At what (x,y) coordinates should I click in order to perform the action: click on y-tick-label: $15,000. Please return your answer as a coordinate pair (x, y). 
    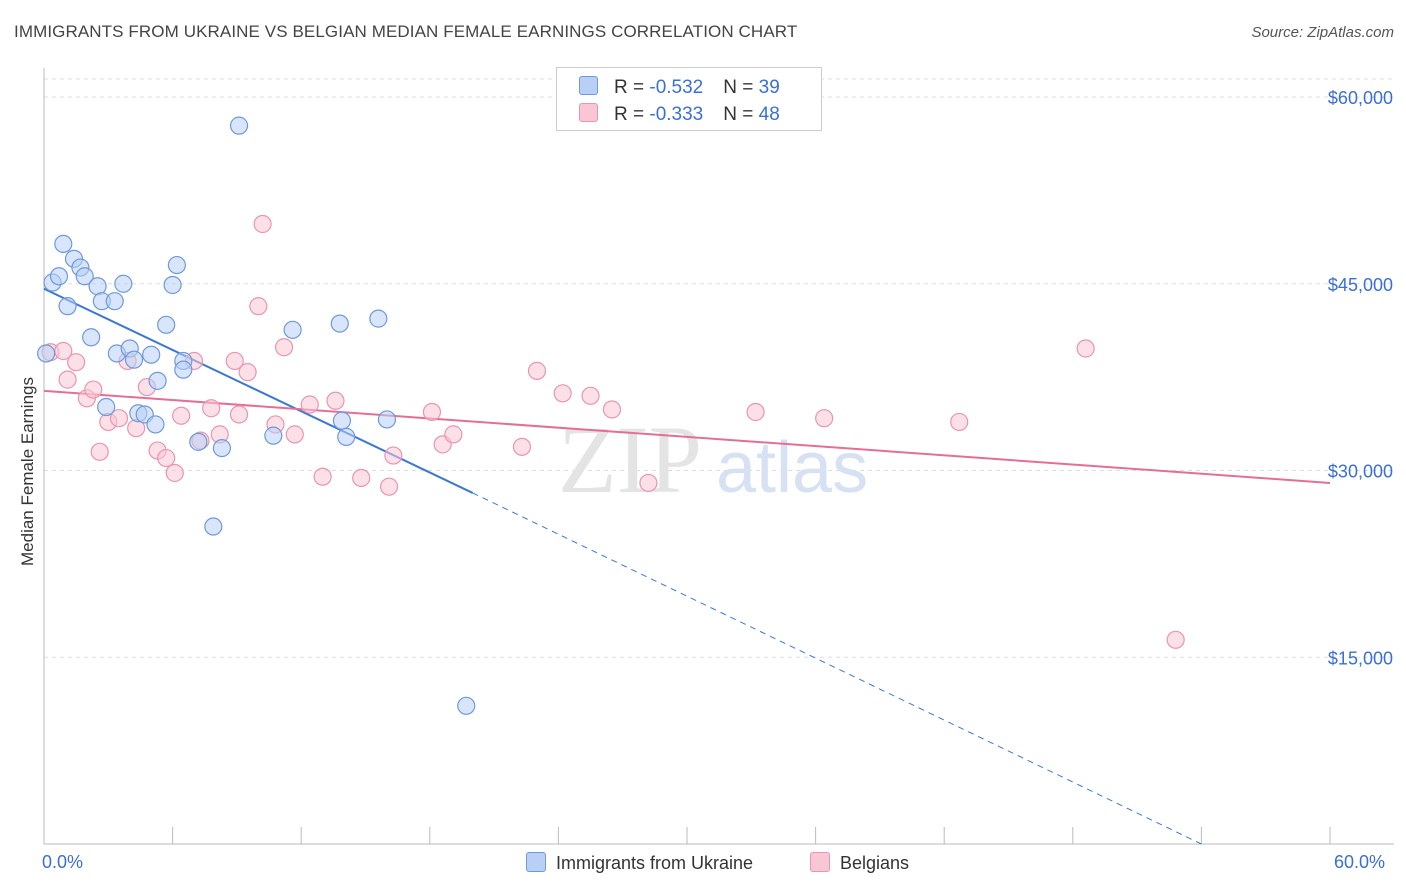
    Looking at the image, I should click on (1360, 658).